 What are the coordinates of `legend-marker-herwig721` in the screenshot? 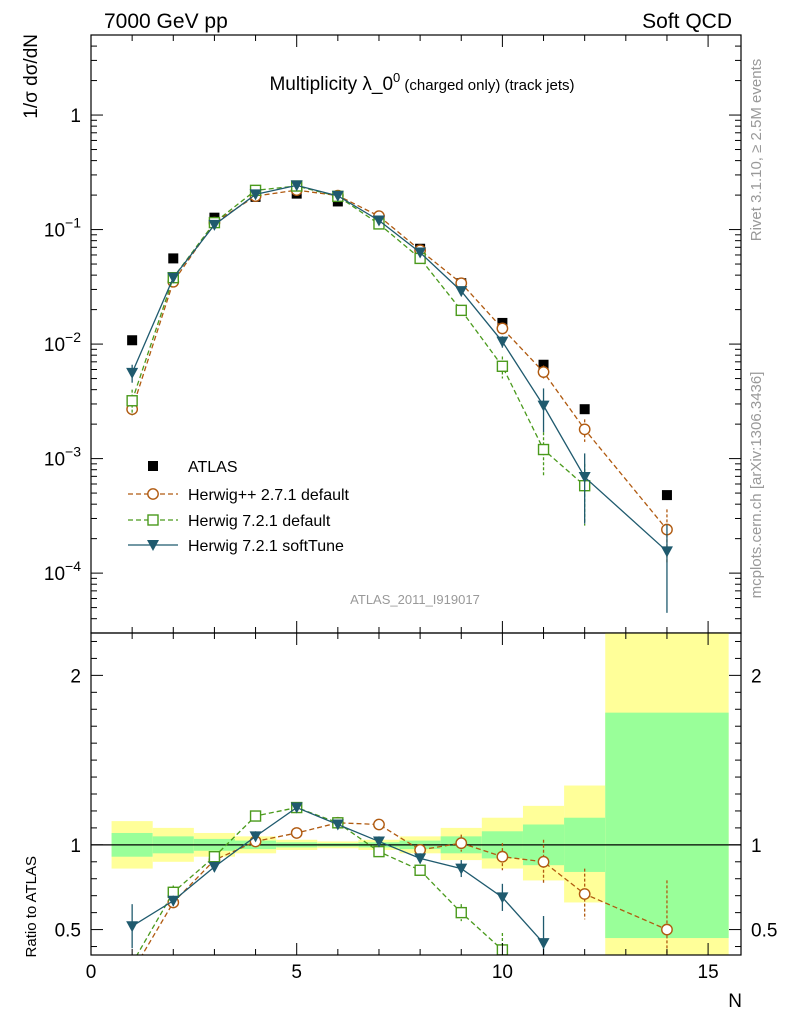 It's located at (153, 520).